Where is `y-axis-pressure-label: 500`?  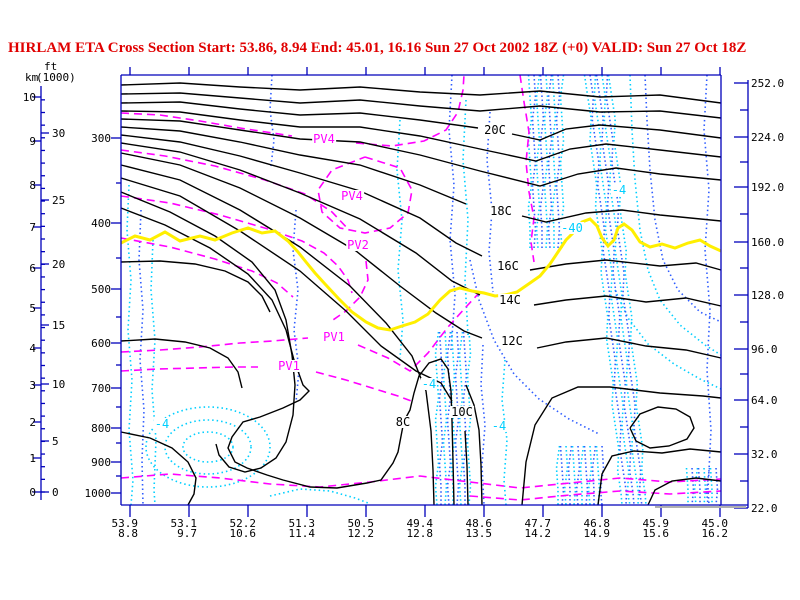
y-axis-pressure-label: 500 is located at coordinates (101, 289).